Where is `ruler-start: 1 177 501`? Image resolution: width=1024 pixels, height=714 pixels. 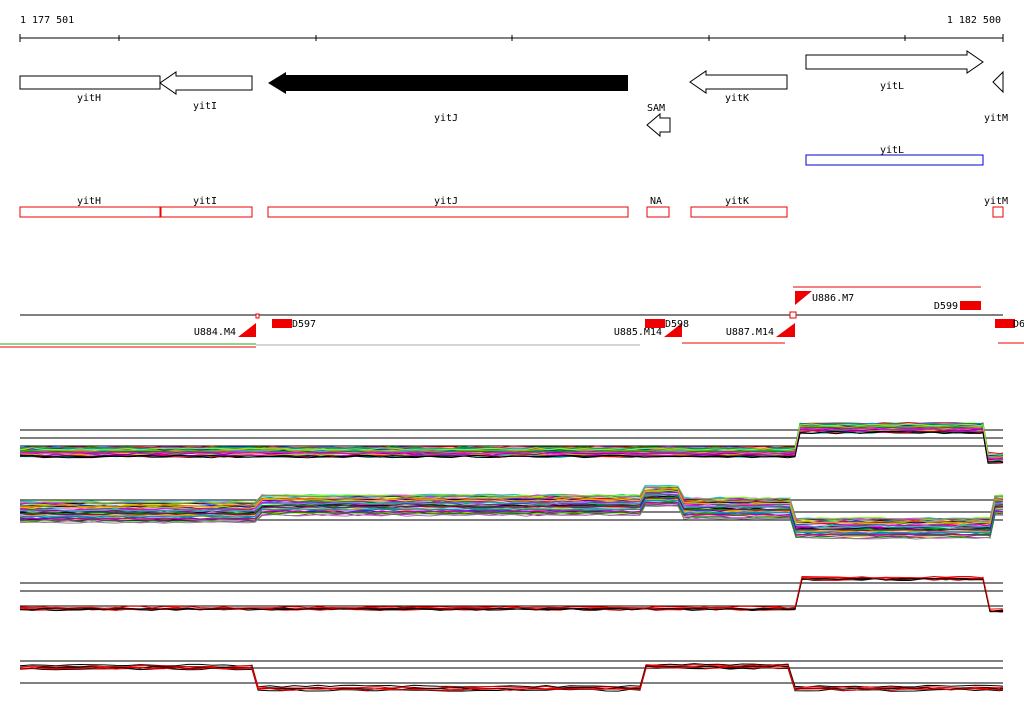
ruler-start: 1 177 501 is located at coordinates (47, 20).